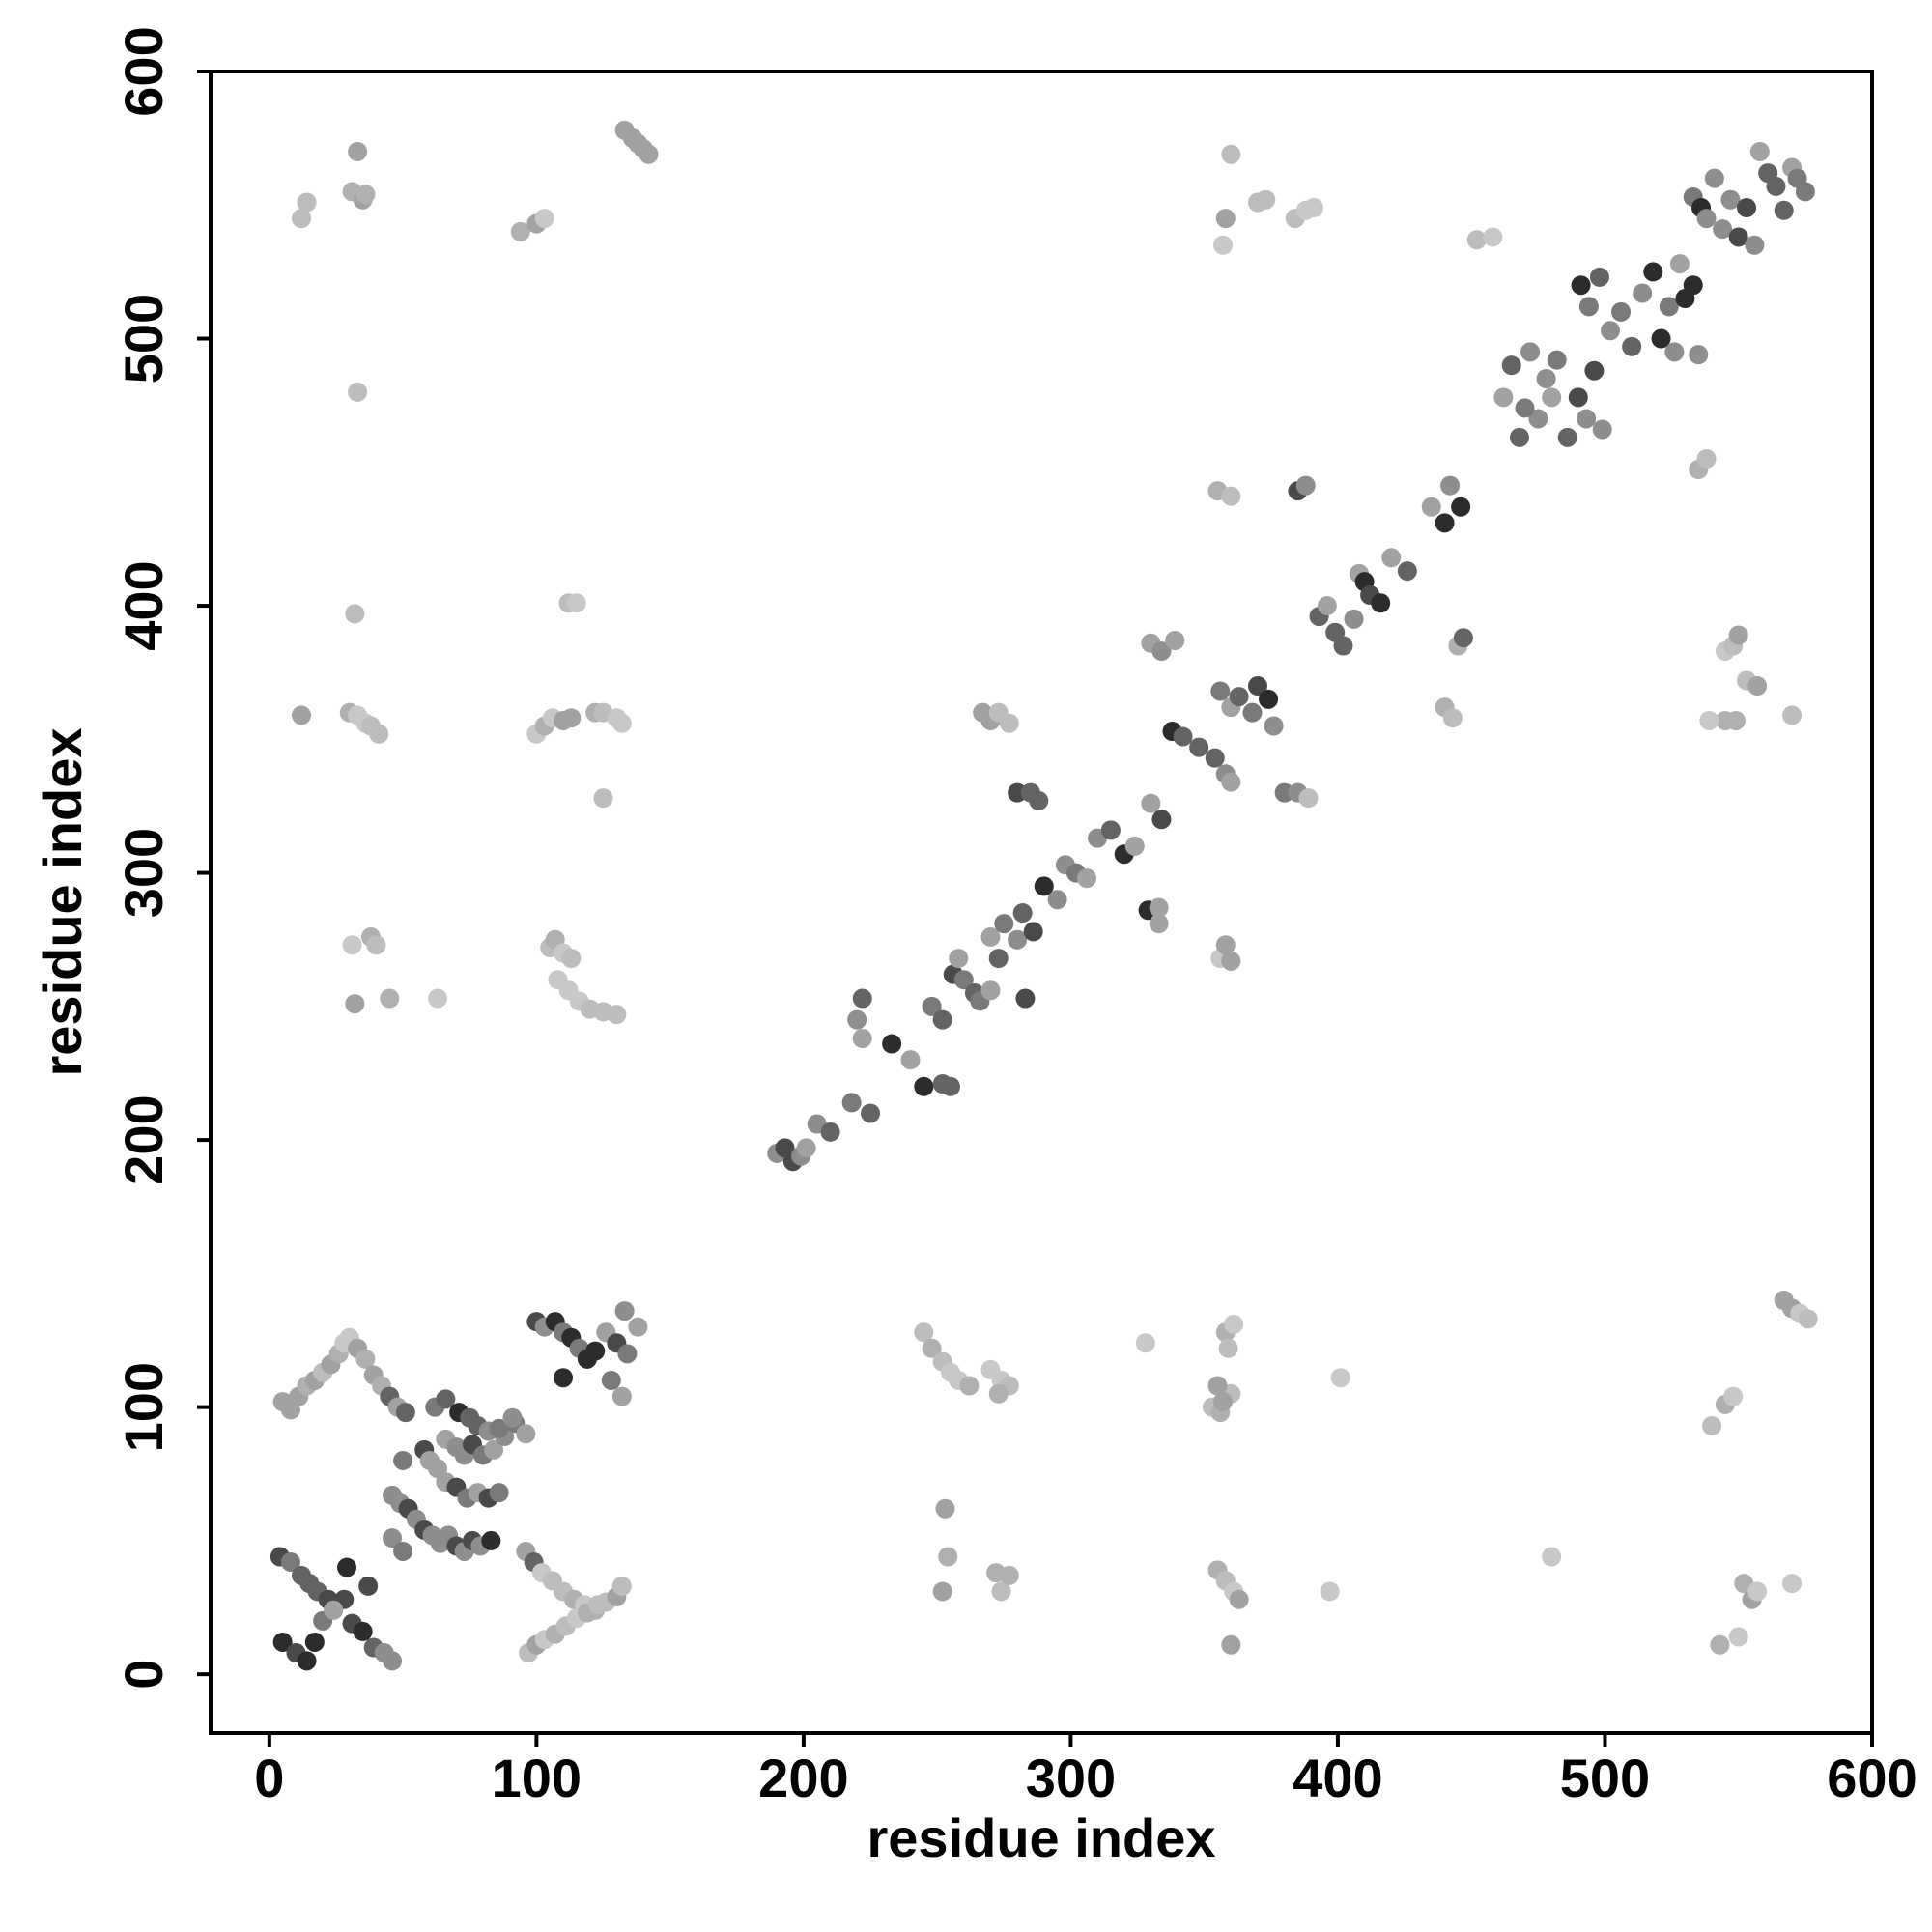 This screenshot has width=1932, height=1932. What do you see at coordinates (143, 1139) in the screenshot?
I see `y-tick-label: 200` at bounding box center [143, 1139].